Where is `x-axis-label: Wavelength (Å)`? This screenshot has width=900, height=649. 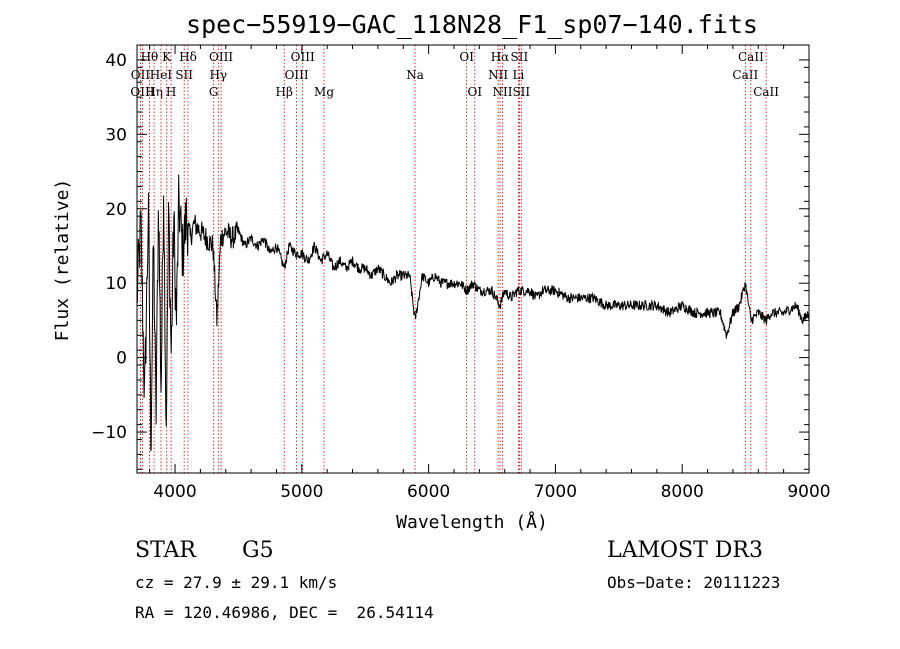 x-axis-label: Wavelength (Å) is located at coordinates (472, 522).